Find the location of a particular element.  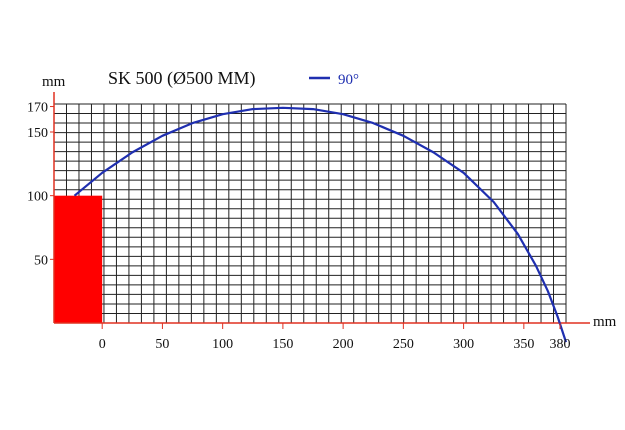

x-axis-label: mm is located at coordinates (605, 322).